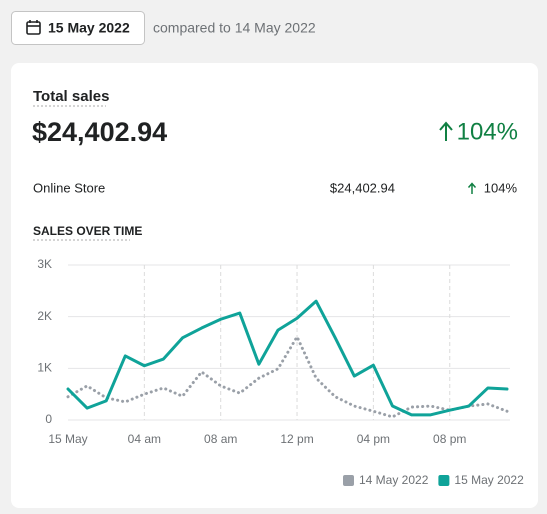 The image size is (547, 514). What do you see at coordinates (67, 439) in the screenshot?
I see `x-tick-label: 15 May` at bounding box center [67, 439].